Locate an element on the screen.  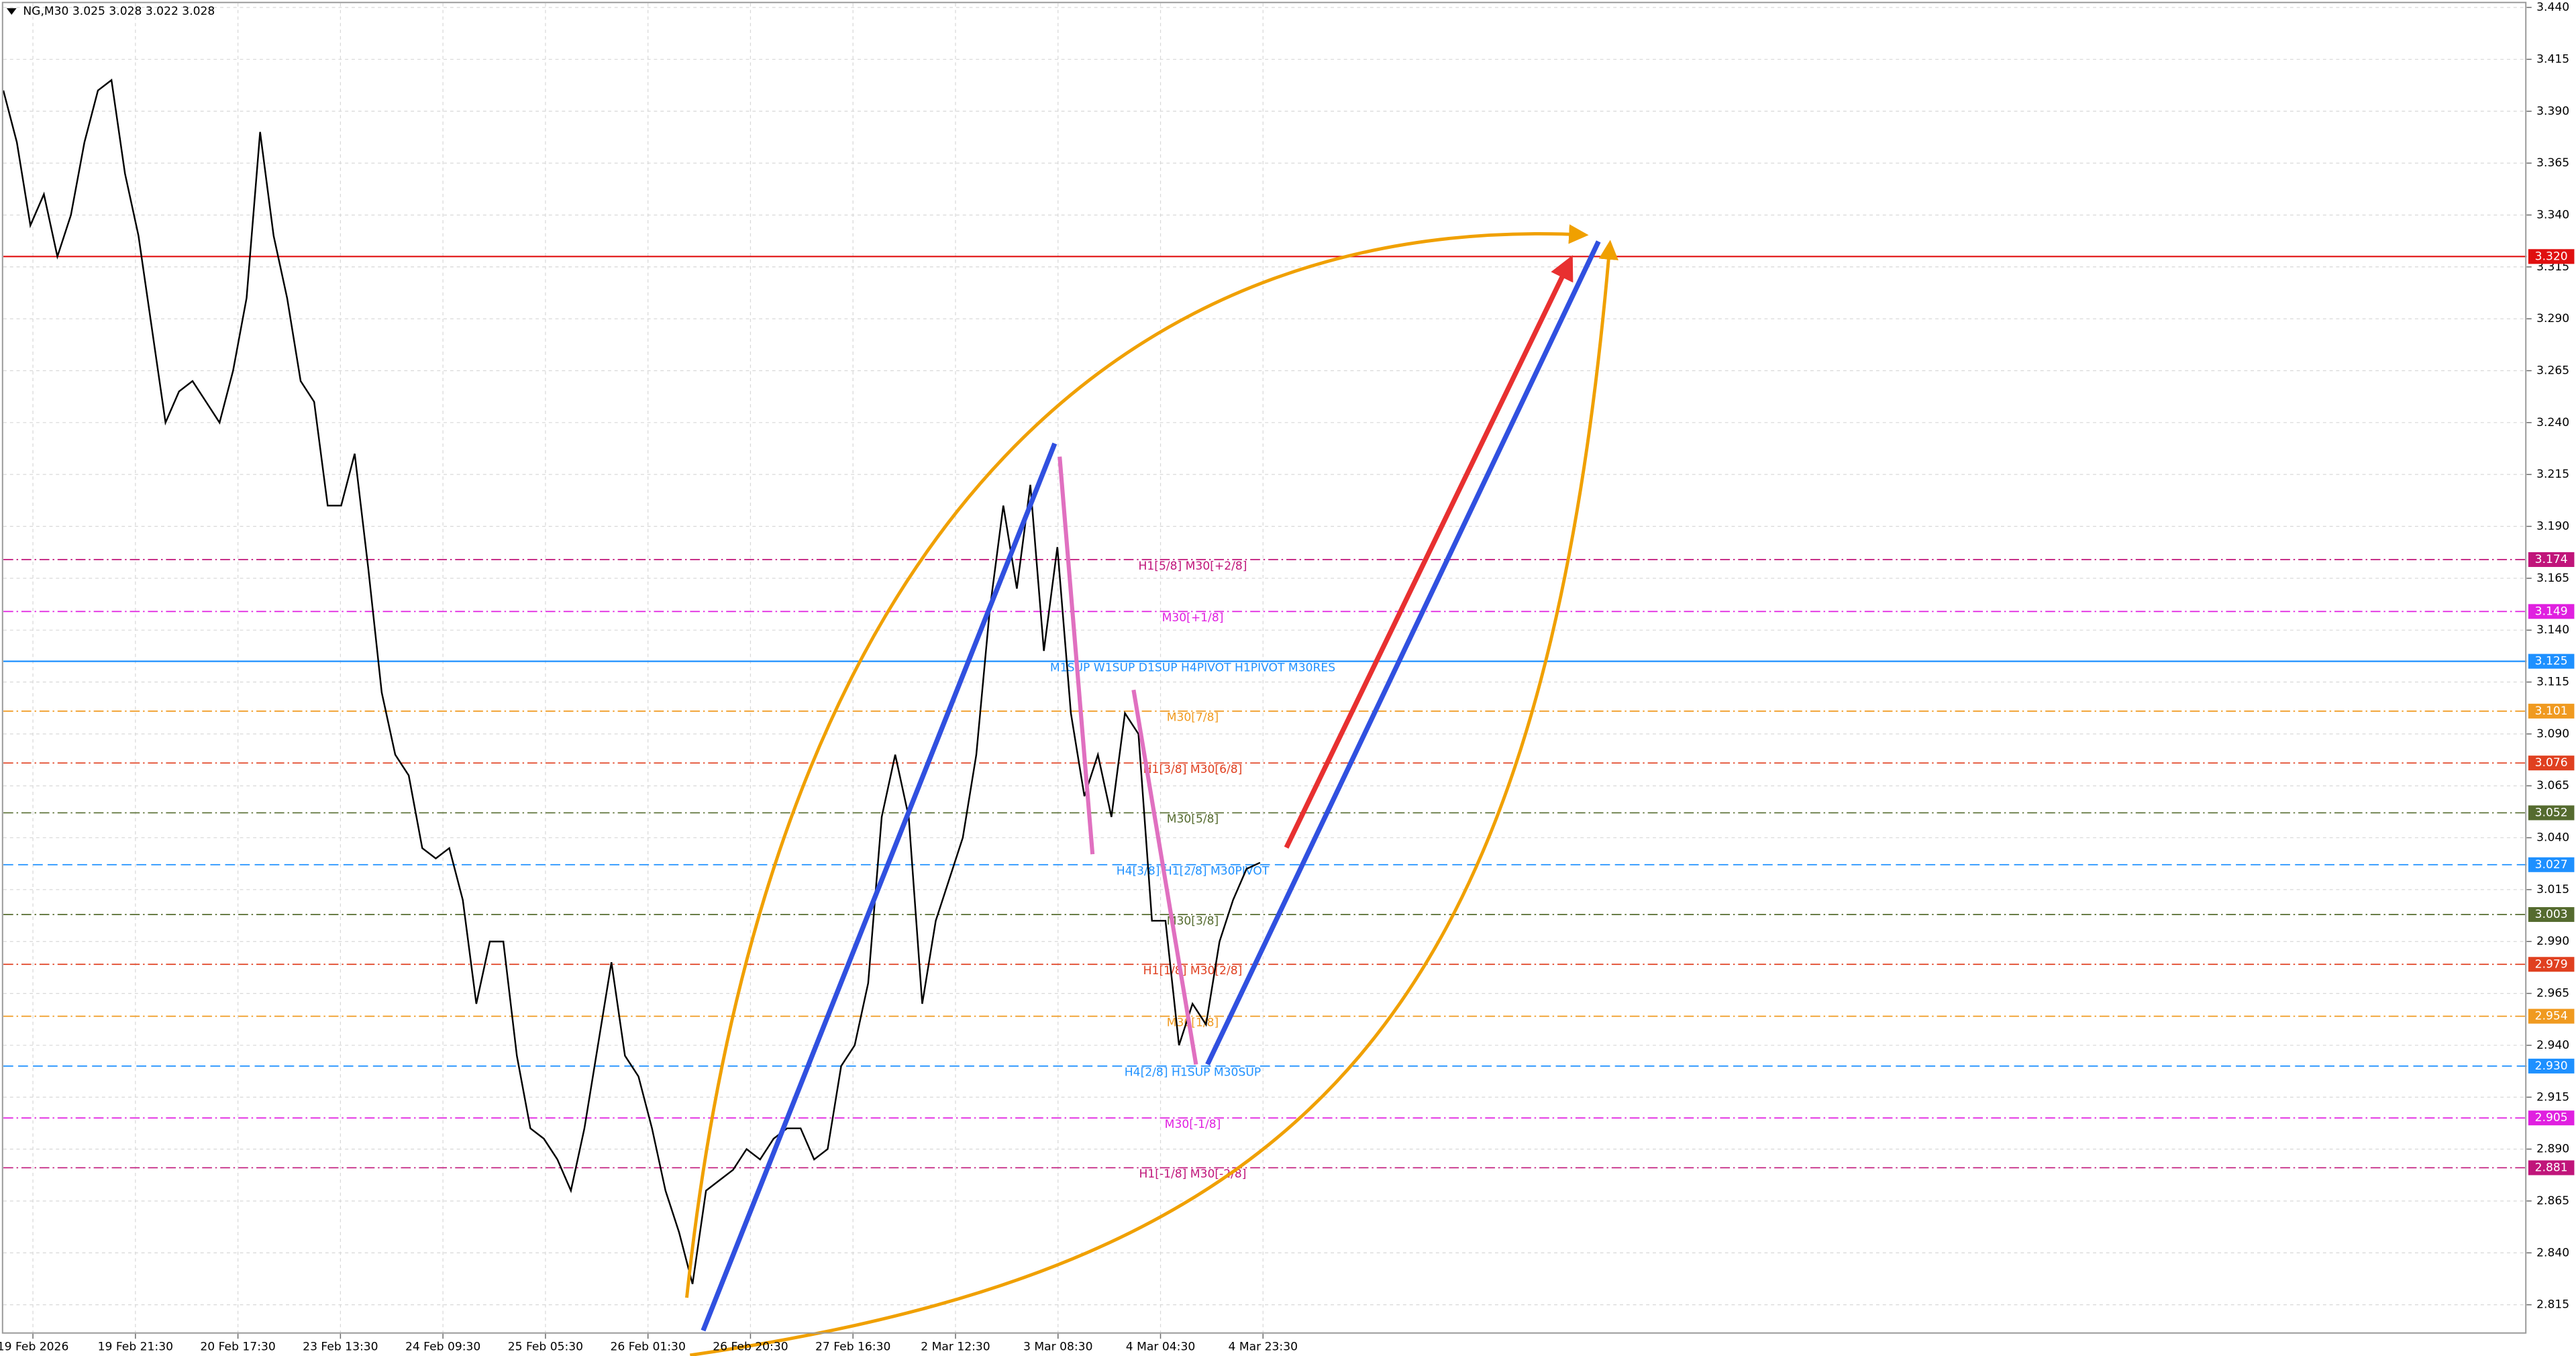
price-tag-label: 3.149 is located at coordinates (2551, 611).